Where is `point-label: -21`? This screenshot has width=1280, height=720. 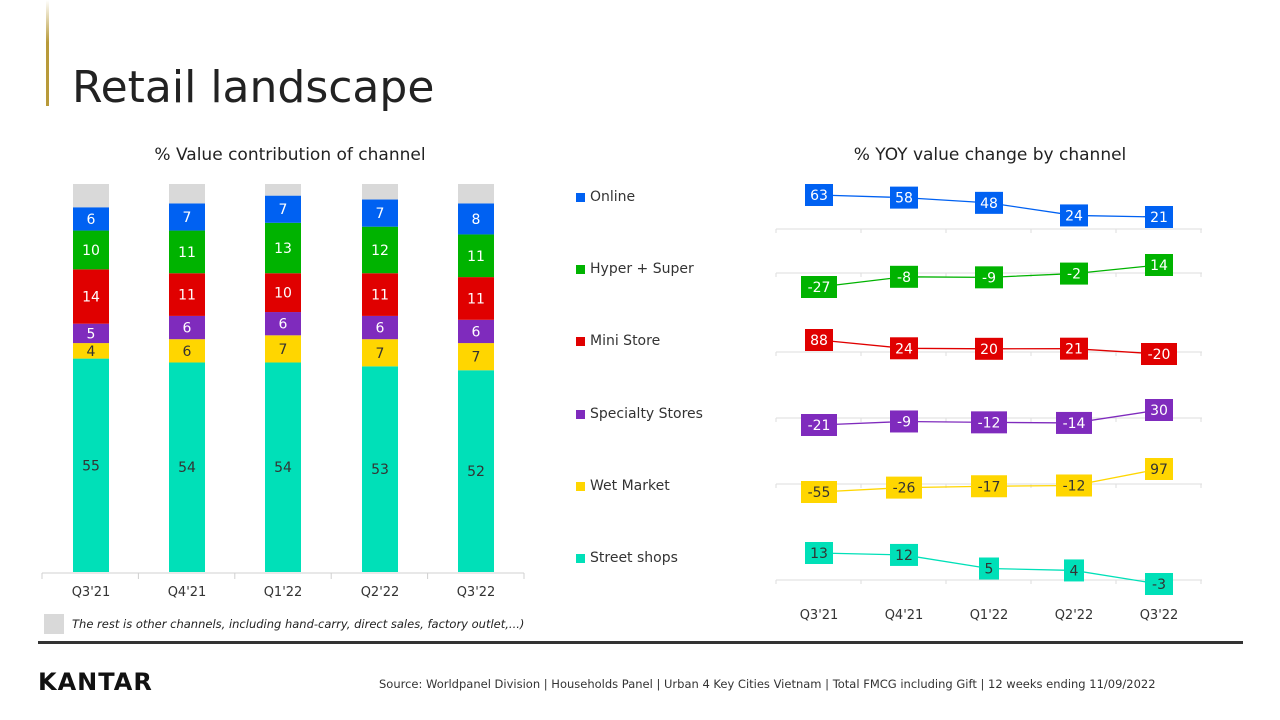 point-label: -21 is located at coordinates (819, 426).